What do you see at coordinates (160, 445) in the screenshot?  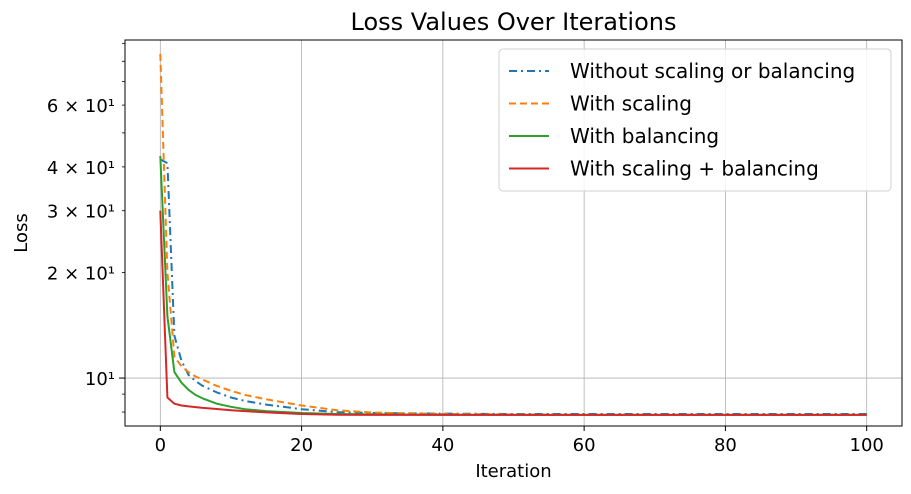 I see `x-tick-label: 0` at bounding box center [160, 445].